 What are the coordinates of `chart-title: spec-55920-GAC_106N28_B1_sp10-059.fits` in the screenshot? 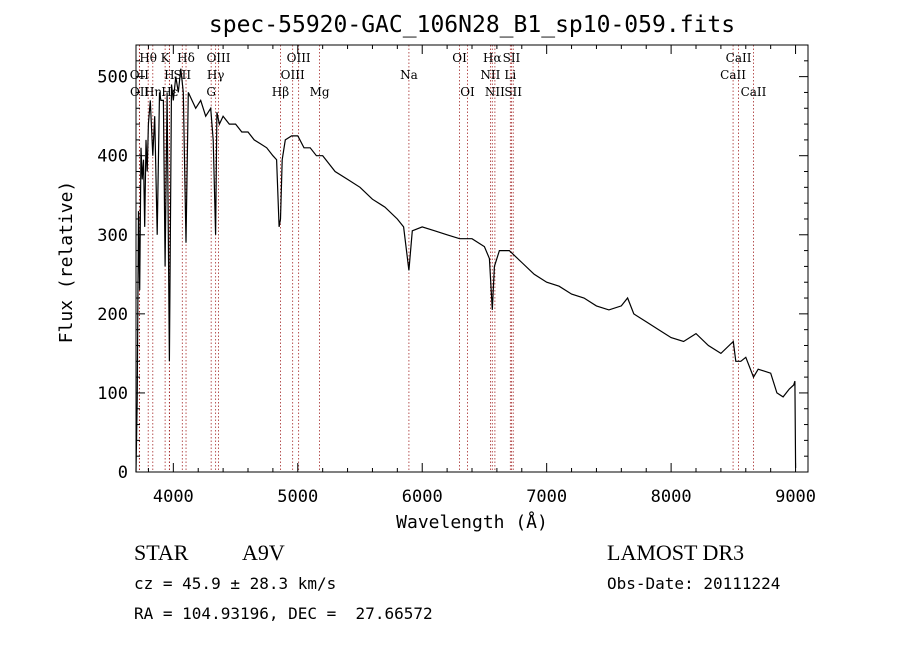 It's located at (472, 25).